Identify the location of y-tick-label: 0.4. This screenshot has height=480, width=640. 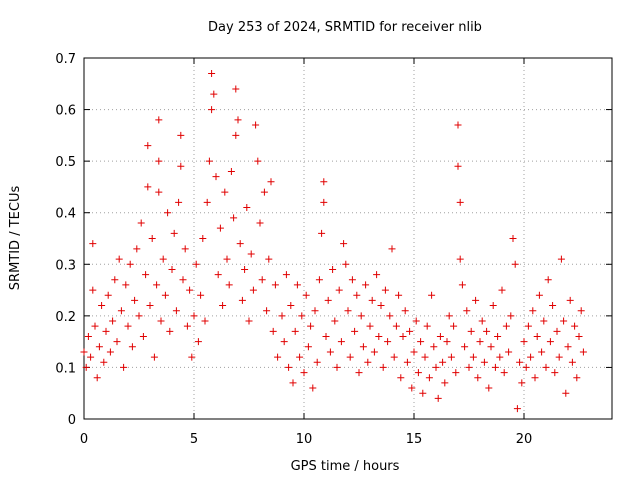
(65, 214).